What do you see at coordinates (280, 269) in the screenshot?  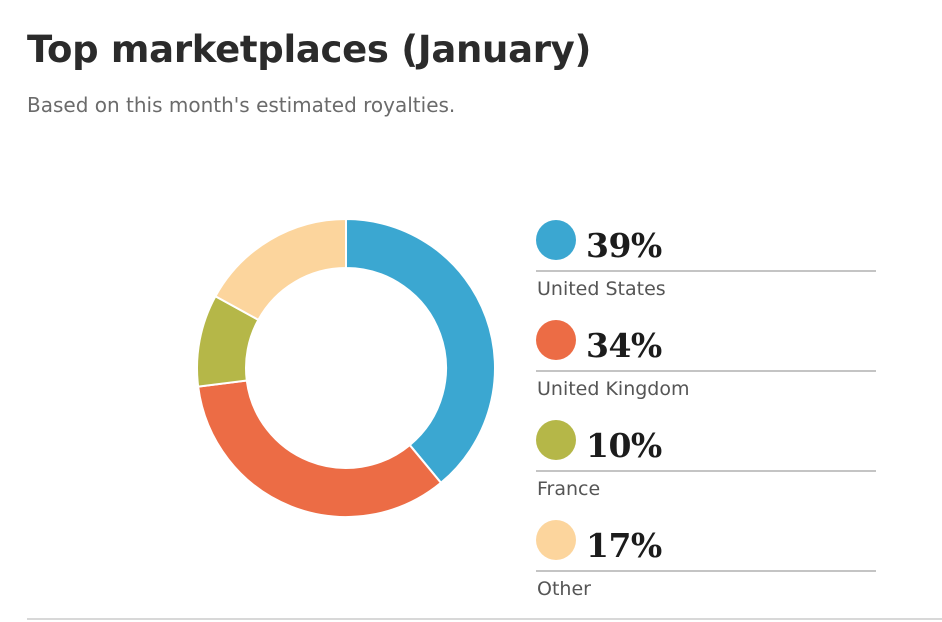 I see `donut-slice-other` at bounding box center [280, 269].